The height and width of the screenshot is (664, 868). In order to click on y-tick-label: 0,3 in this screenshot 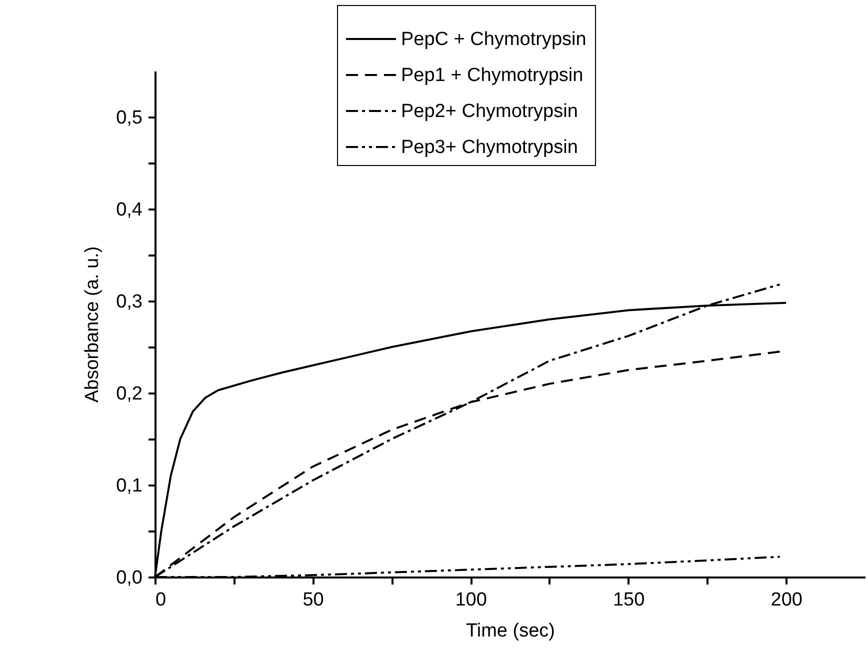, I will do `click(129, 302)`.